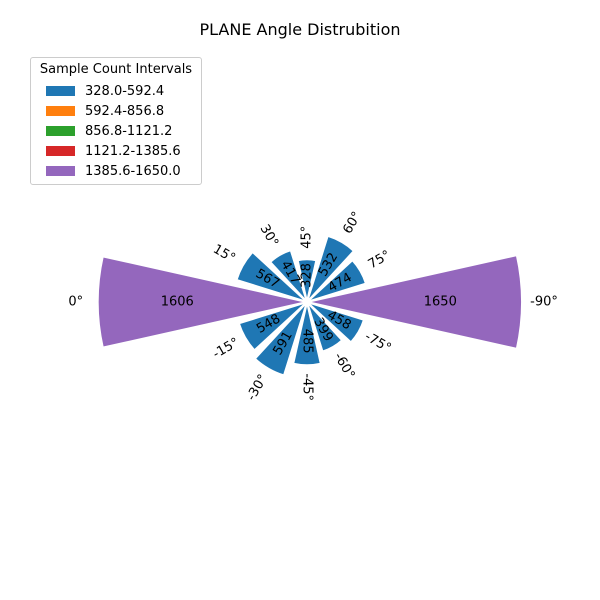  I want to click on legend-item: 1385.6-1650.0, so click(113, 171).